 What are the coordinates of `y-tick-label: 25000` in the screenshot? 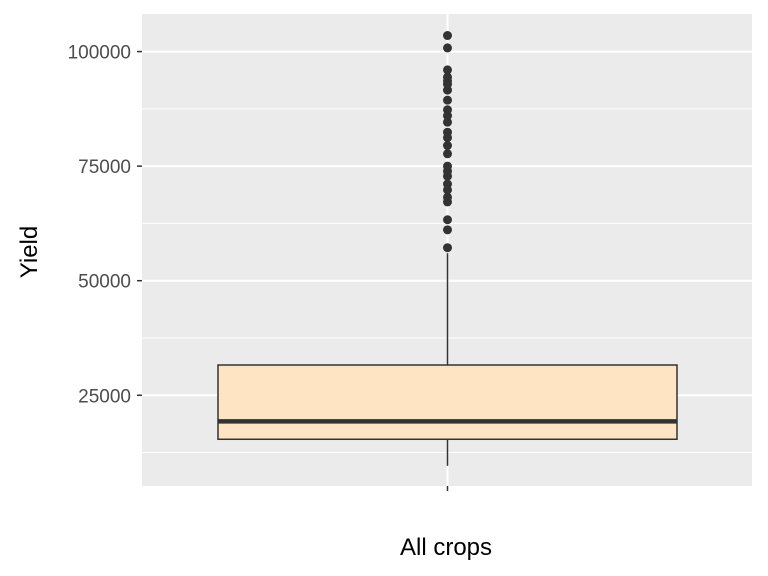 It's located at (104, 396).